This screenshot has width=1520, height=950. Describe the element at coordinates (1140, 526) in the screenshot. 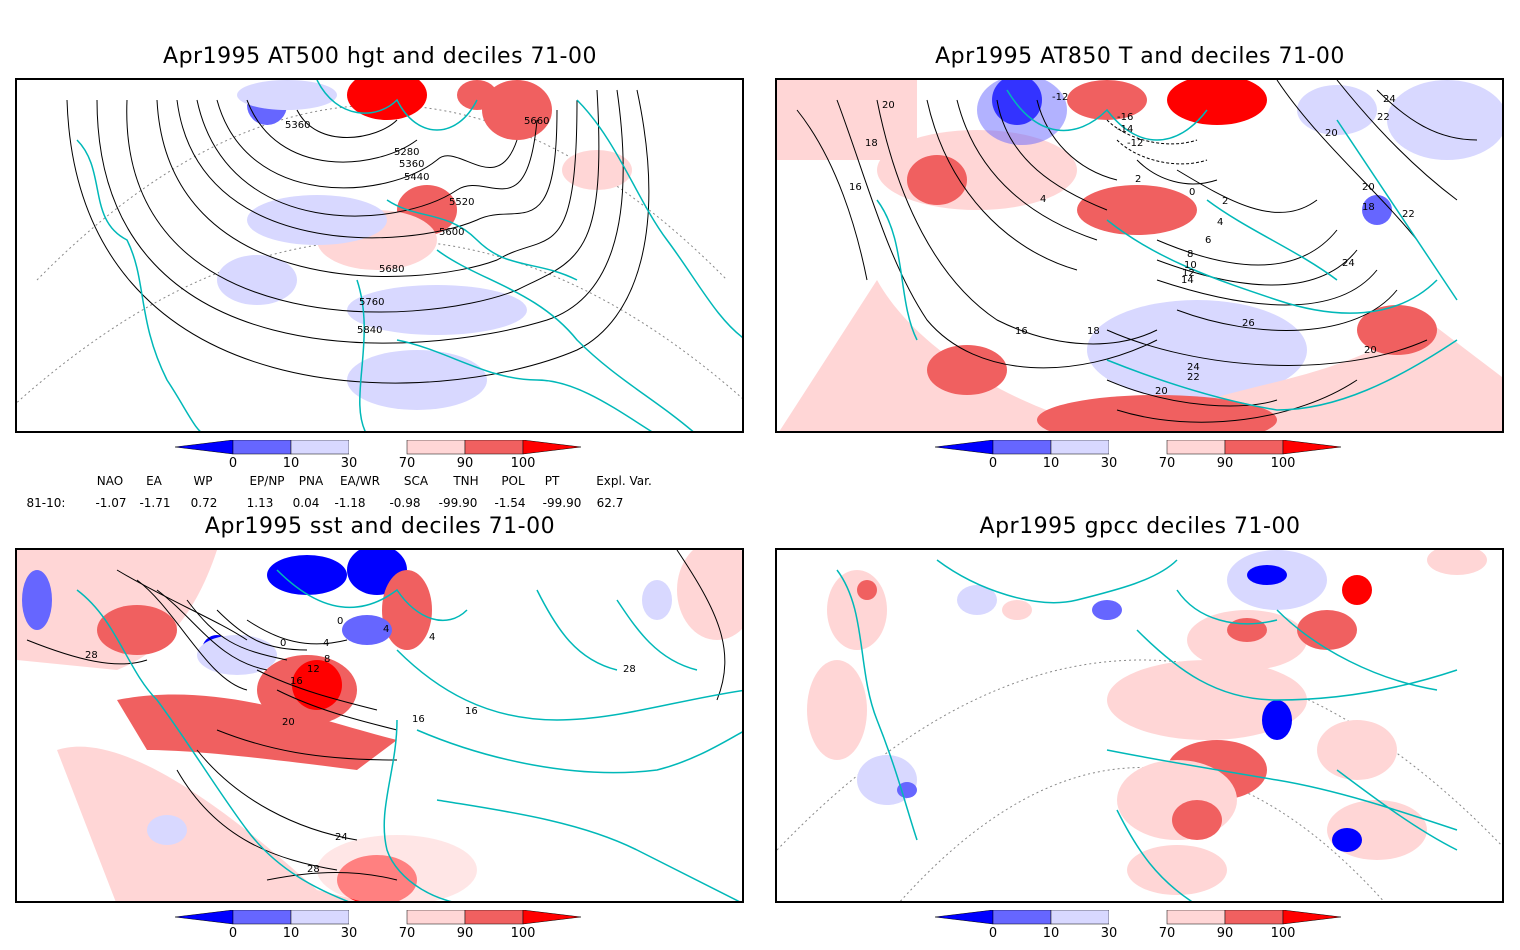

I see `panel-title-gpcc: Apr1995 gpcc deciles 71-00` at that location.